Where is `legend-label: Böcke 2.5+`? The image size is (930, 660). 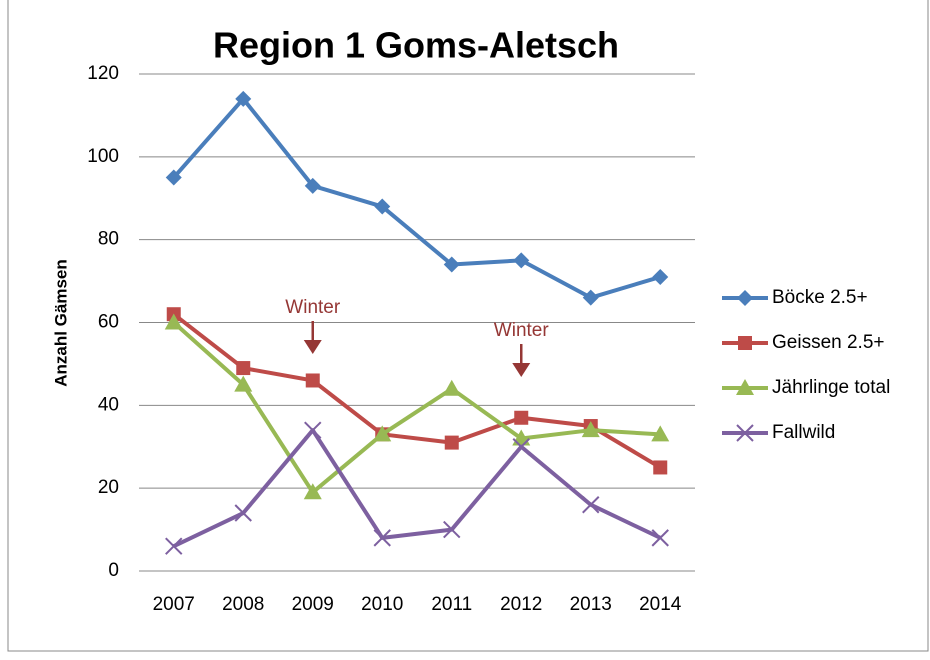
legend-label: Böcke 2.5+ is located at coordinates (820, 297).